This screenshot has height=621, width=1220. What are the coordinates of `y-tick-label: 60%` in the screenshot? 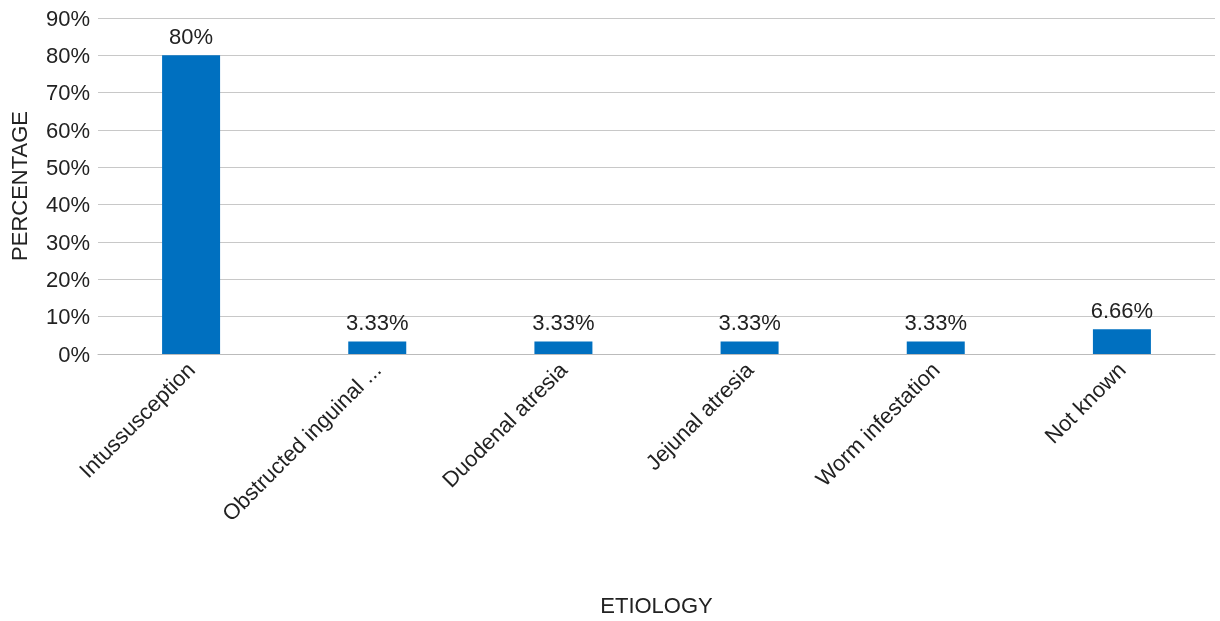 It's located at (67, 130).